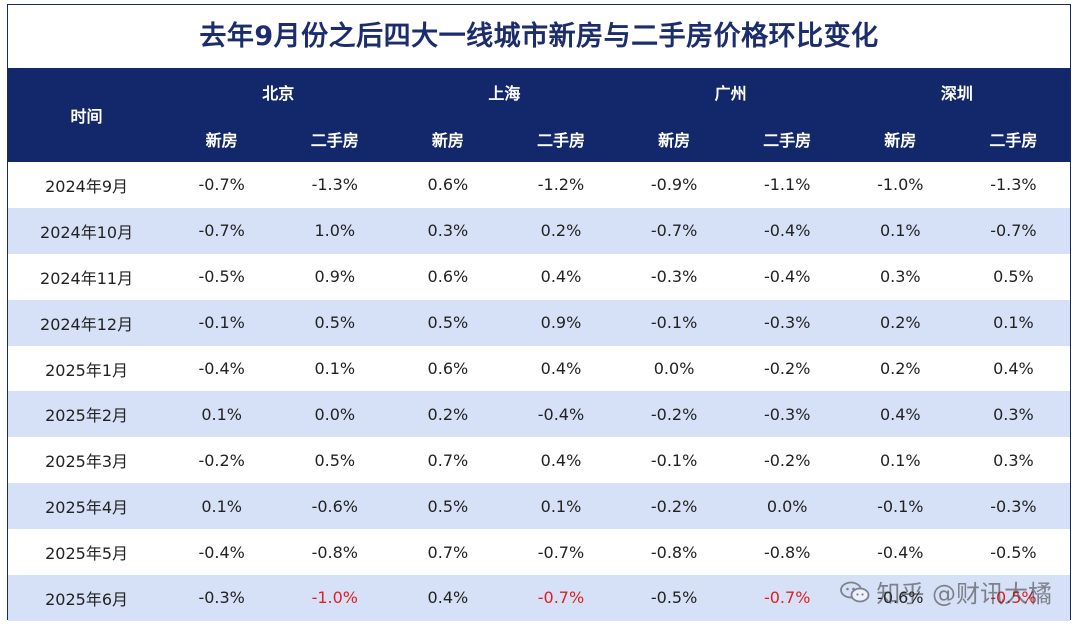  I want to click on value-cell: -0.9%, so click(674, 185).